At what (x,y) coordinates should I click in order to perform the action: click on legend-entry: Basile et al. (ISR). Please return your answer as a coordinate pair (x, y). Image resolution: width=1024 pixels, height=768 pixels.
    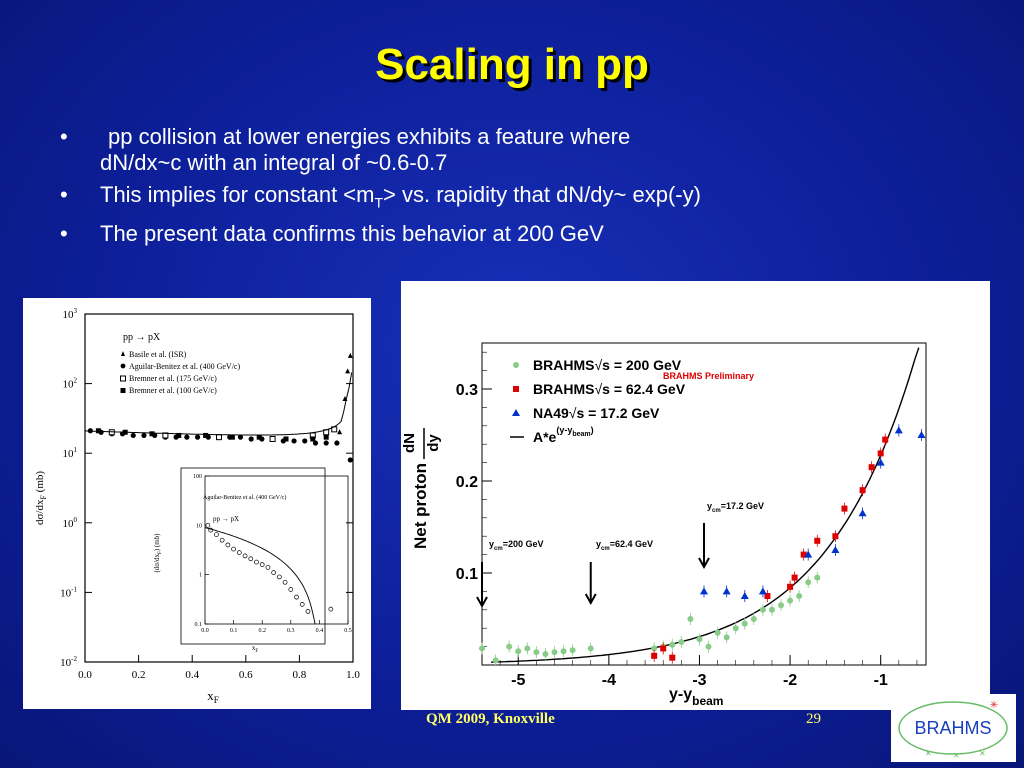
    Looking at the image, I should click on (158, 354).